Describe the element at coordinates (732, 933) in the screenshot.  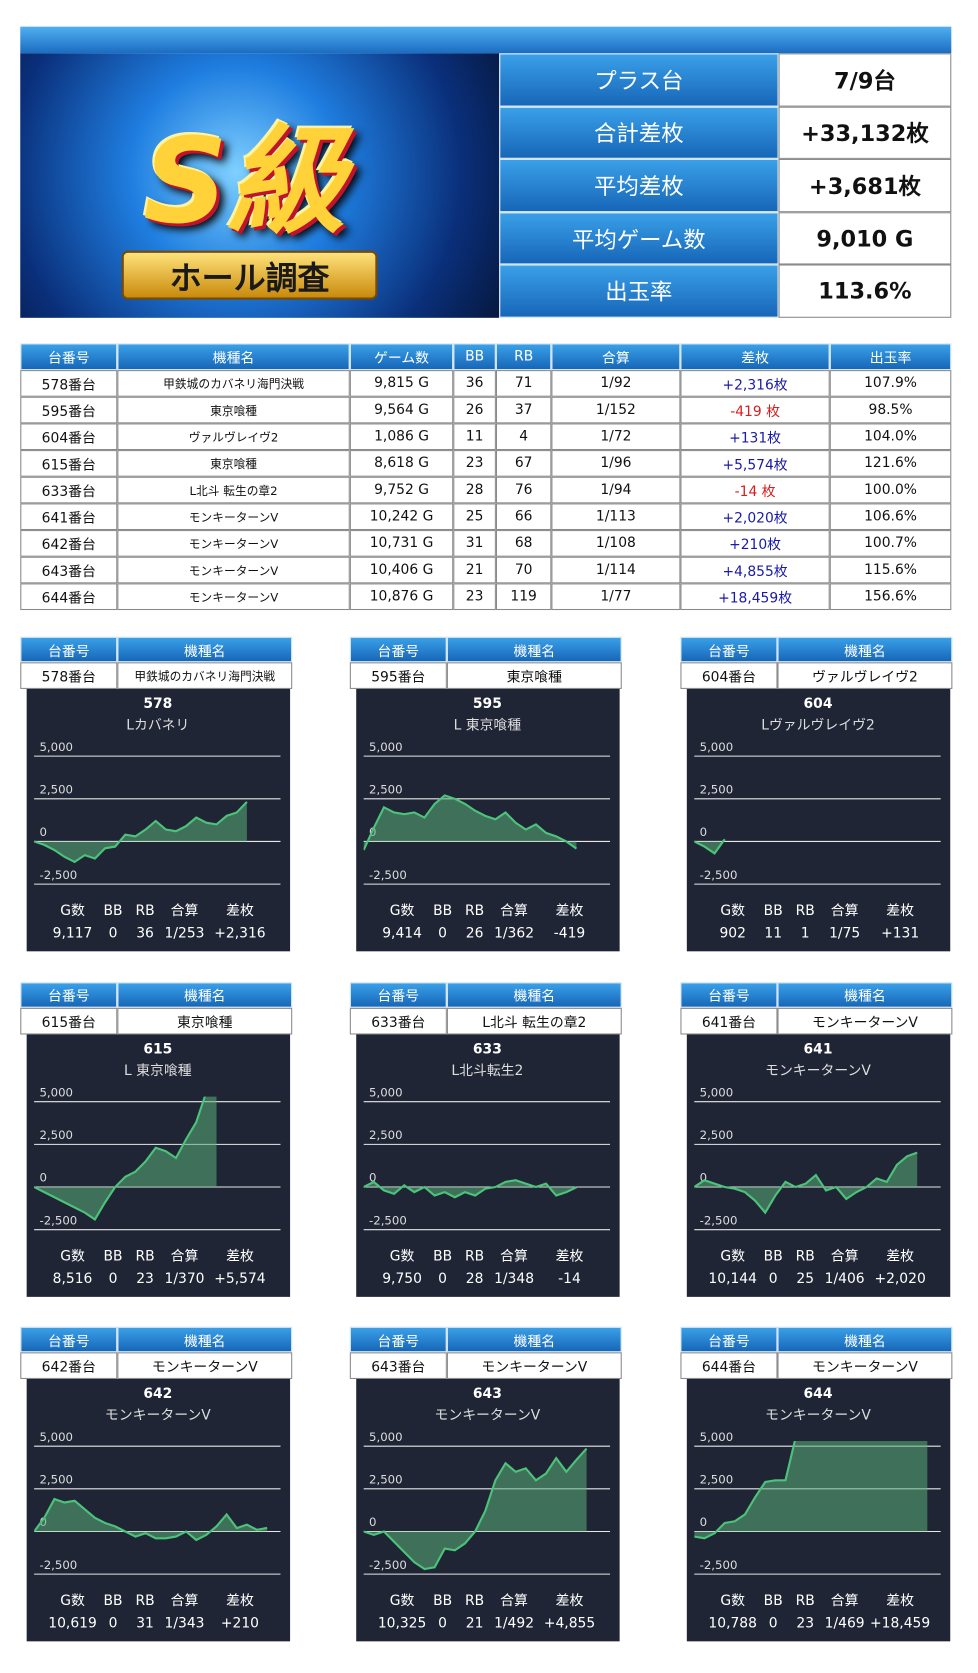
I see `stats-value: 902` at that location.